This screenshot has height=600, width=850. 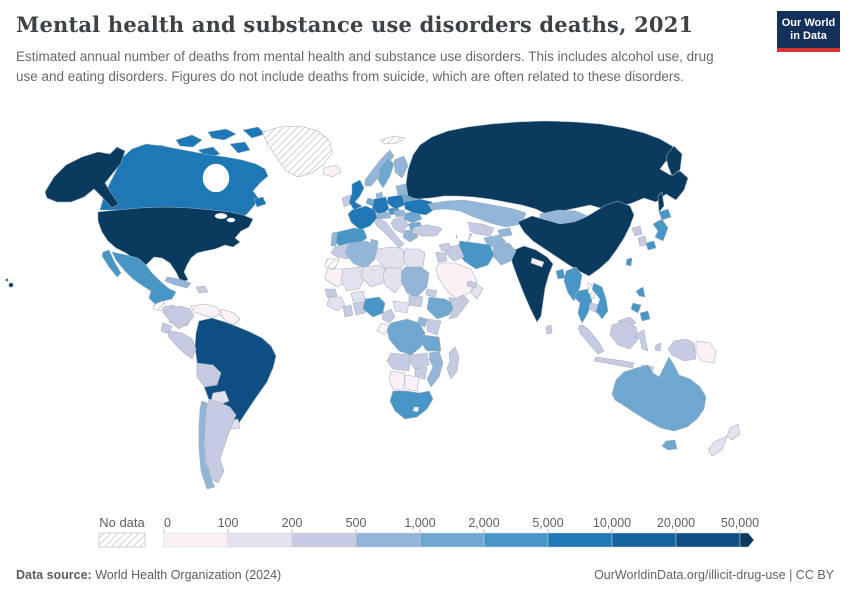 What do you see at coordinates (651, 245) in the screenshot?
I see `country-japan-kyushu` at bounding box center [651, 245].